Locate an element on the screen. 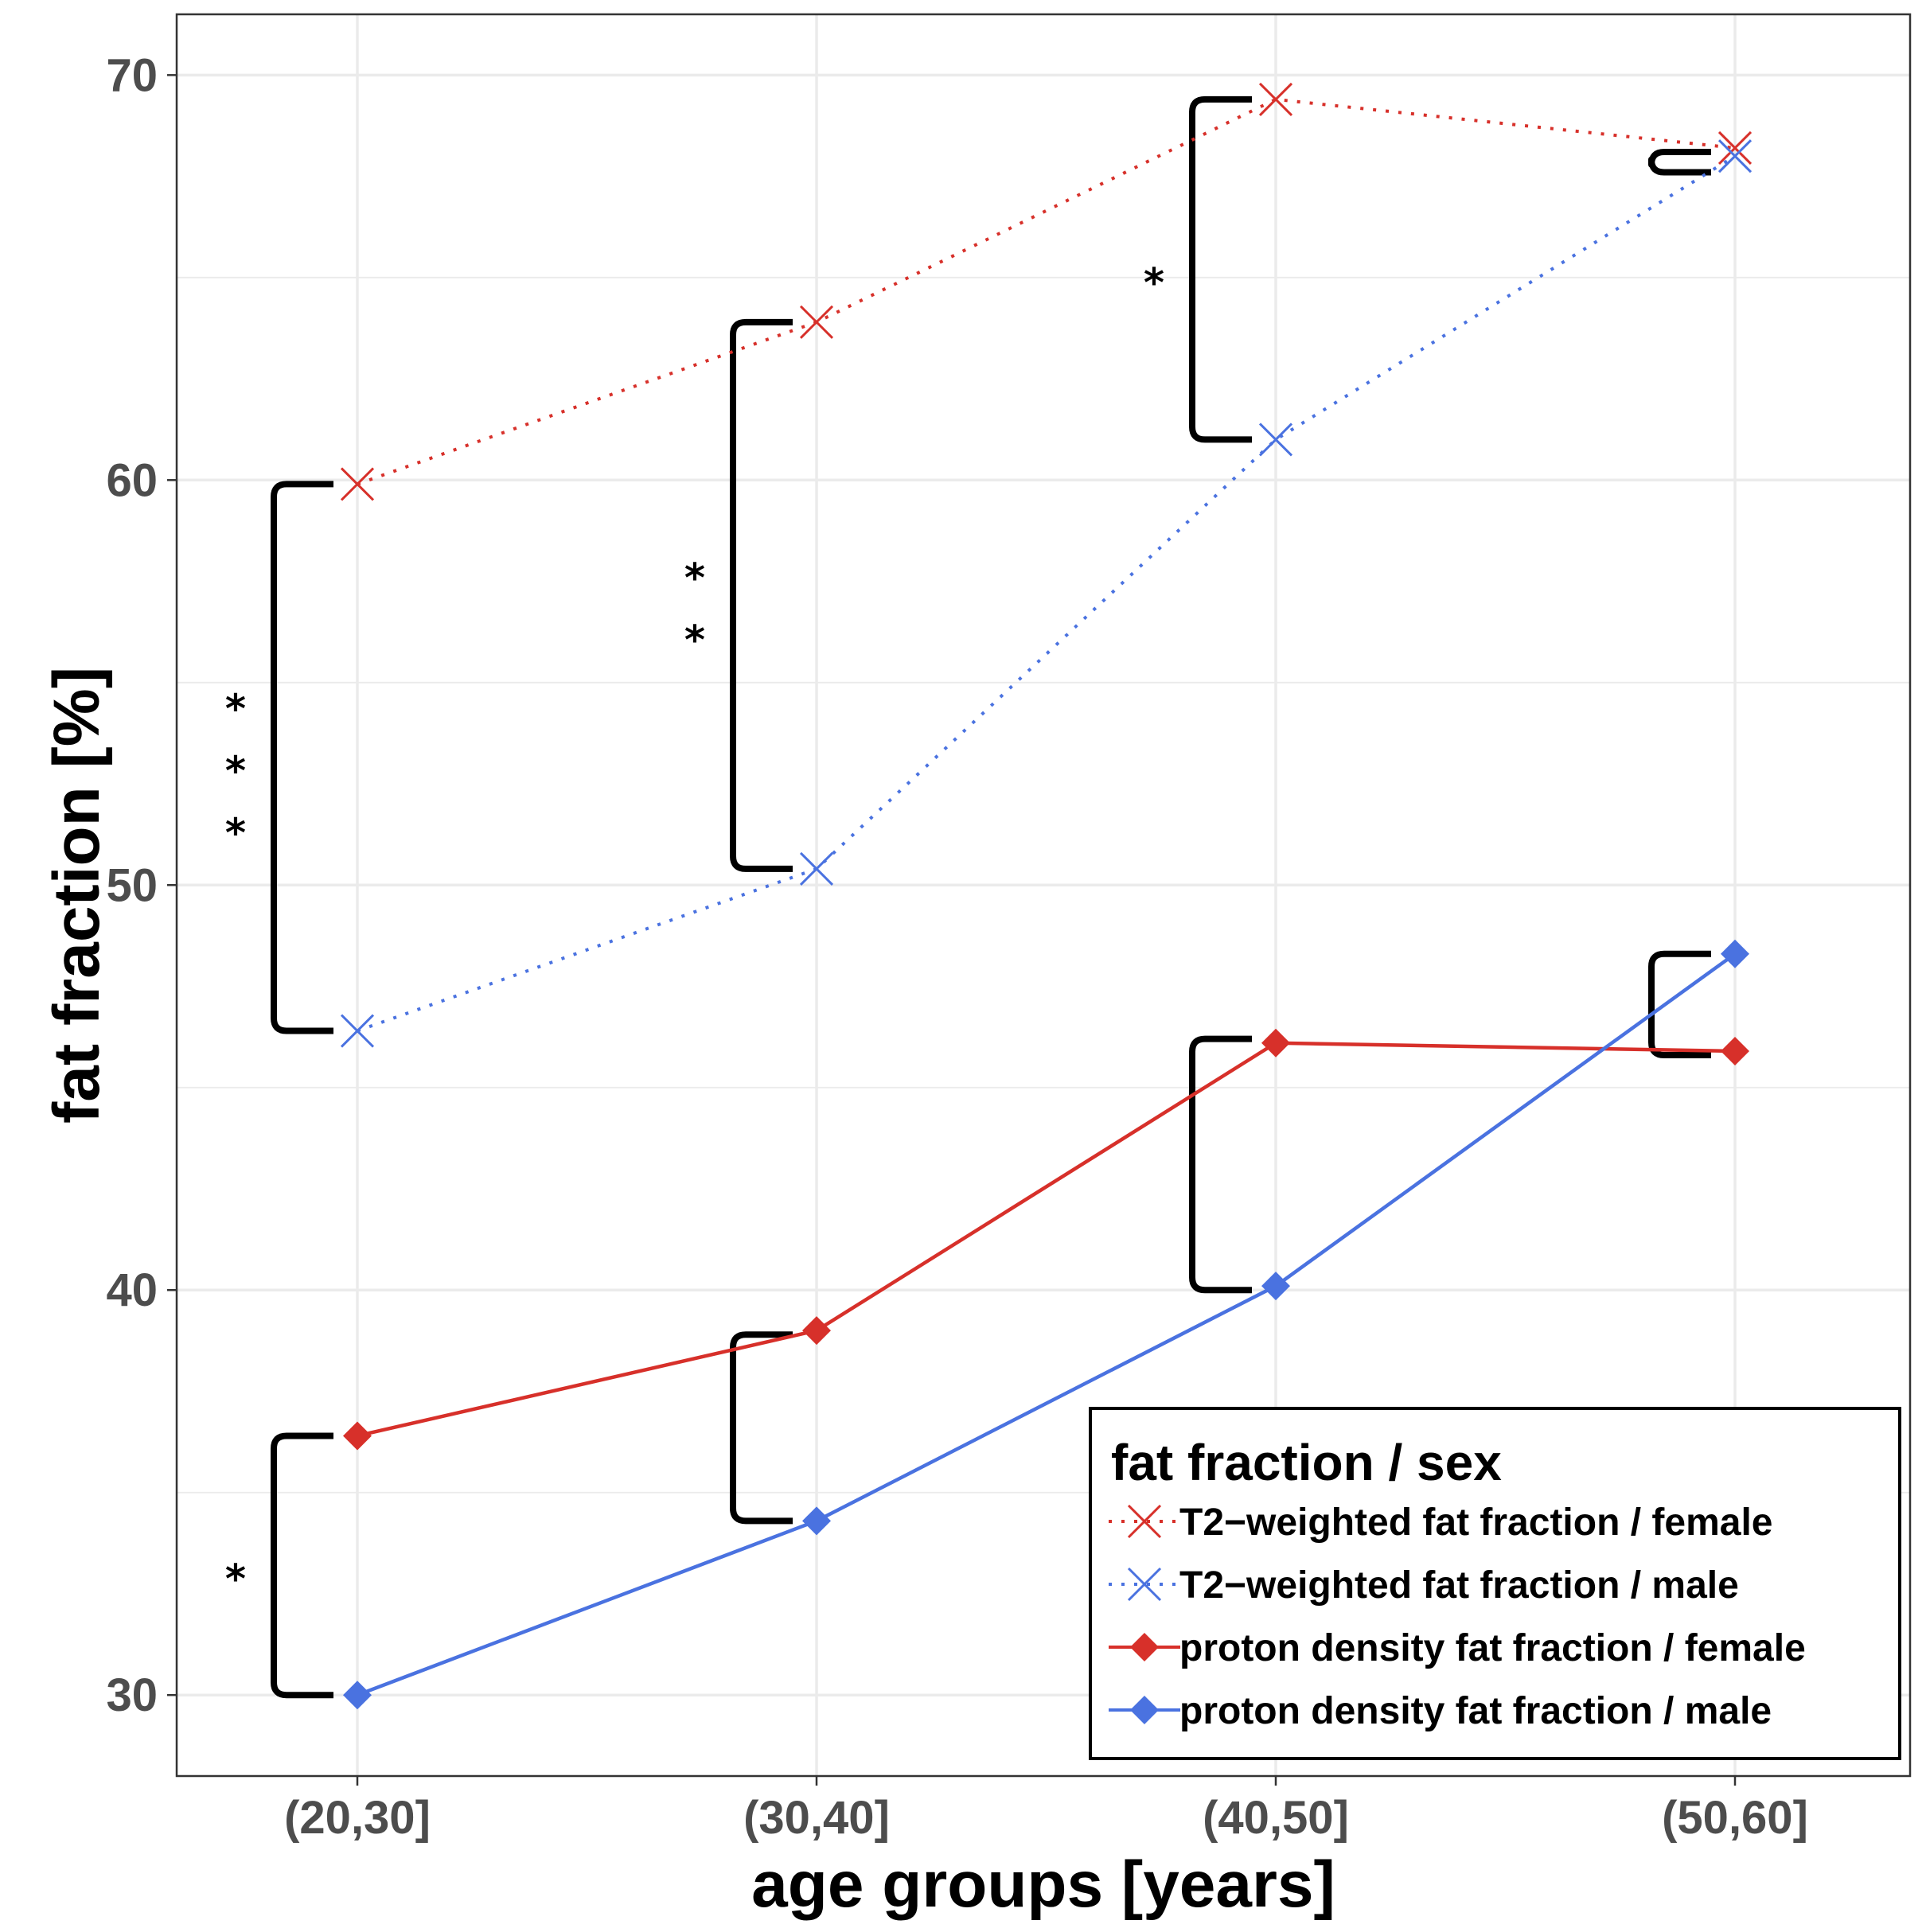 This screenshot has width=1926, height=1932. x-tick-label: (30,40] is located at coordinates (816, 1818).